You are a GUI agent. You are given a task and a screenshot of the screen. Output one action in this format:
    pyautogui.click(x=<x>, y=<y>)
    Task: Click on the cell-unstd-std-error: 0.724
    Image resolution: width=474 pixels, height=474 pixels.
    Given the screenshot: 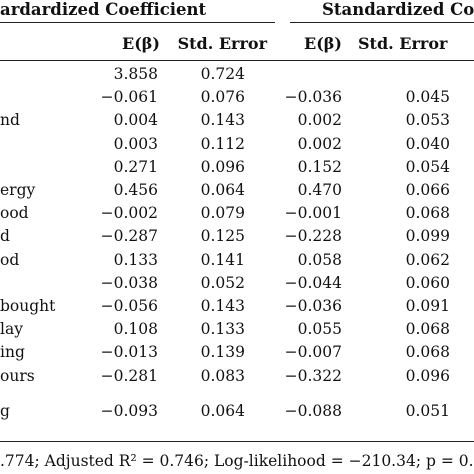 What is the action you would take?
    pyautogui.click(x=222, y=74)
    